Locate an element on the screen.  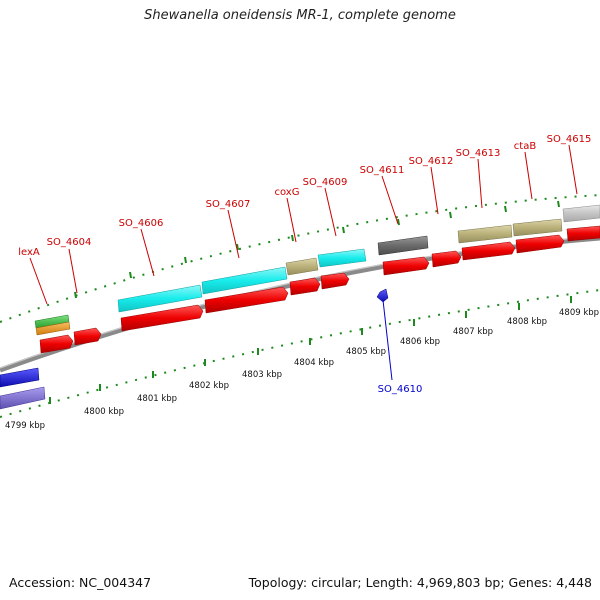
gene-label-so-4611: SO_4611 is located at coordinates (382, 170).